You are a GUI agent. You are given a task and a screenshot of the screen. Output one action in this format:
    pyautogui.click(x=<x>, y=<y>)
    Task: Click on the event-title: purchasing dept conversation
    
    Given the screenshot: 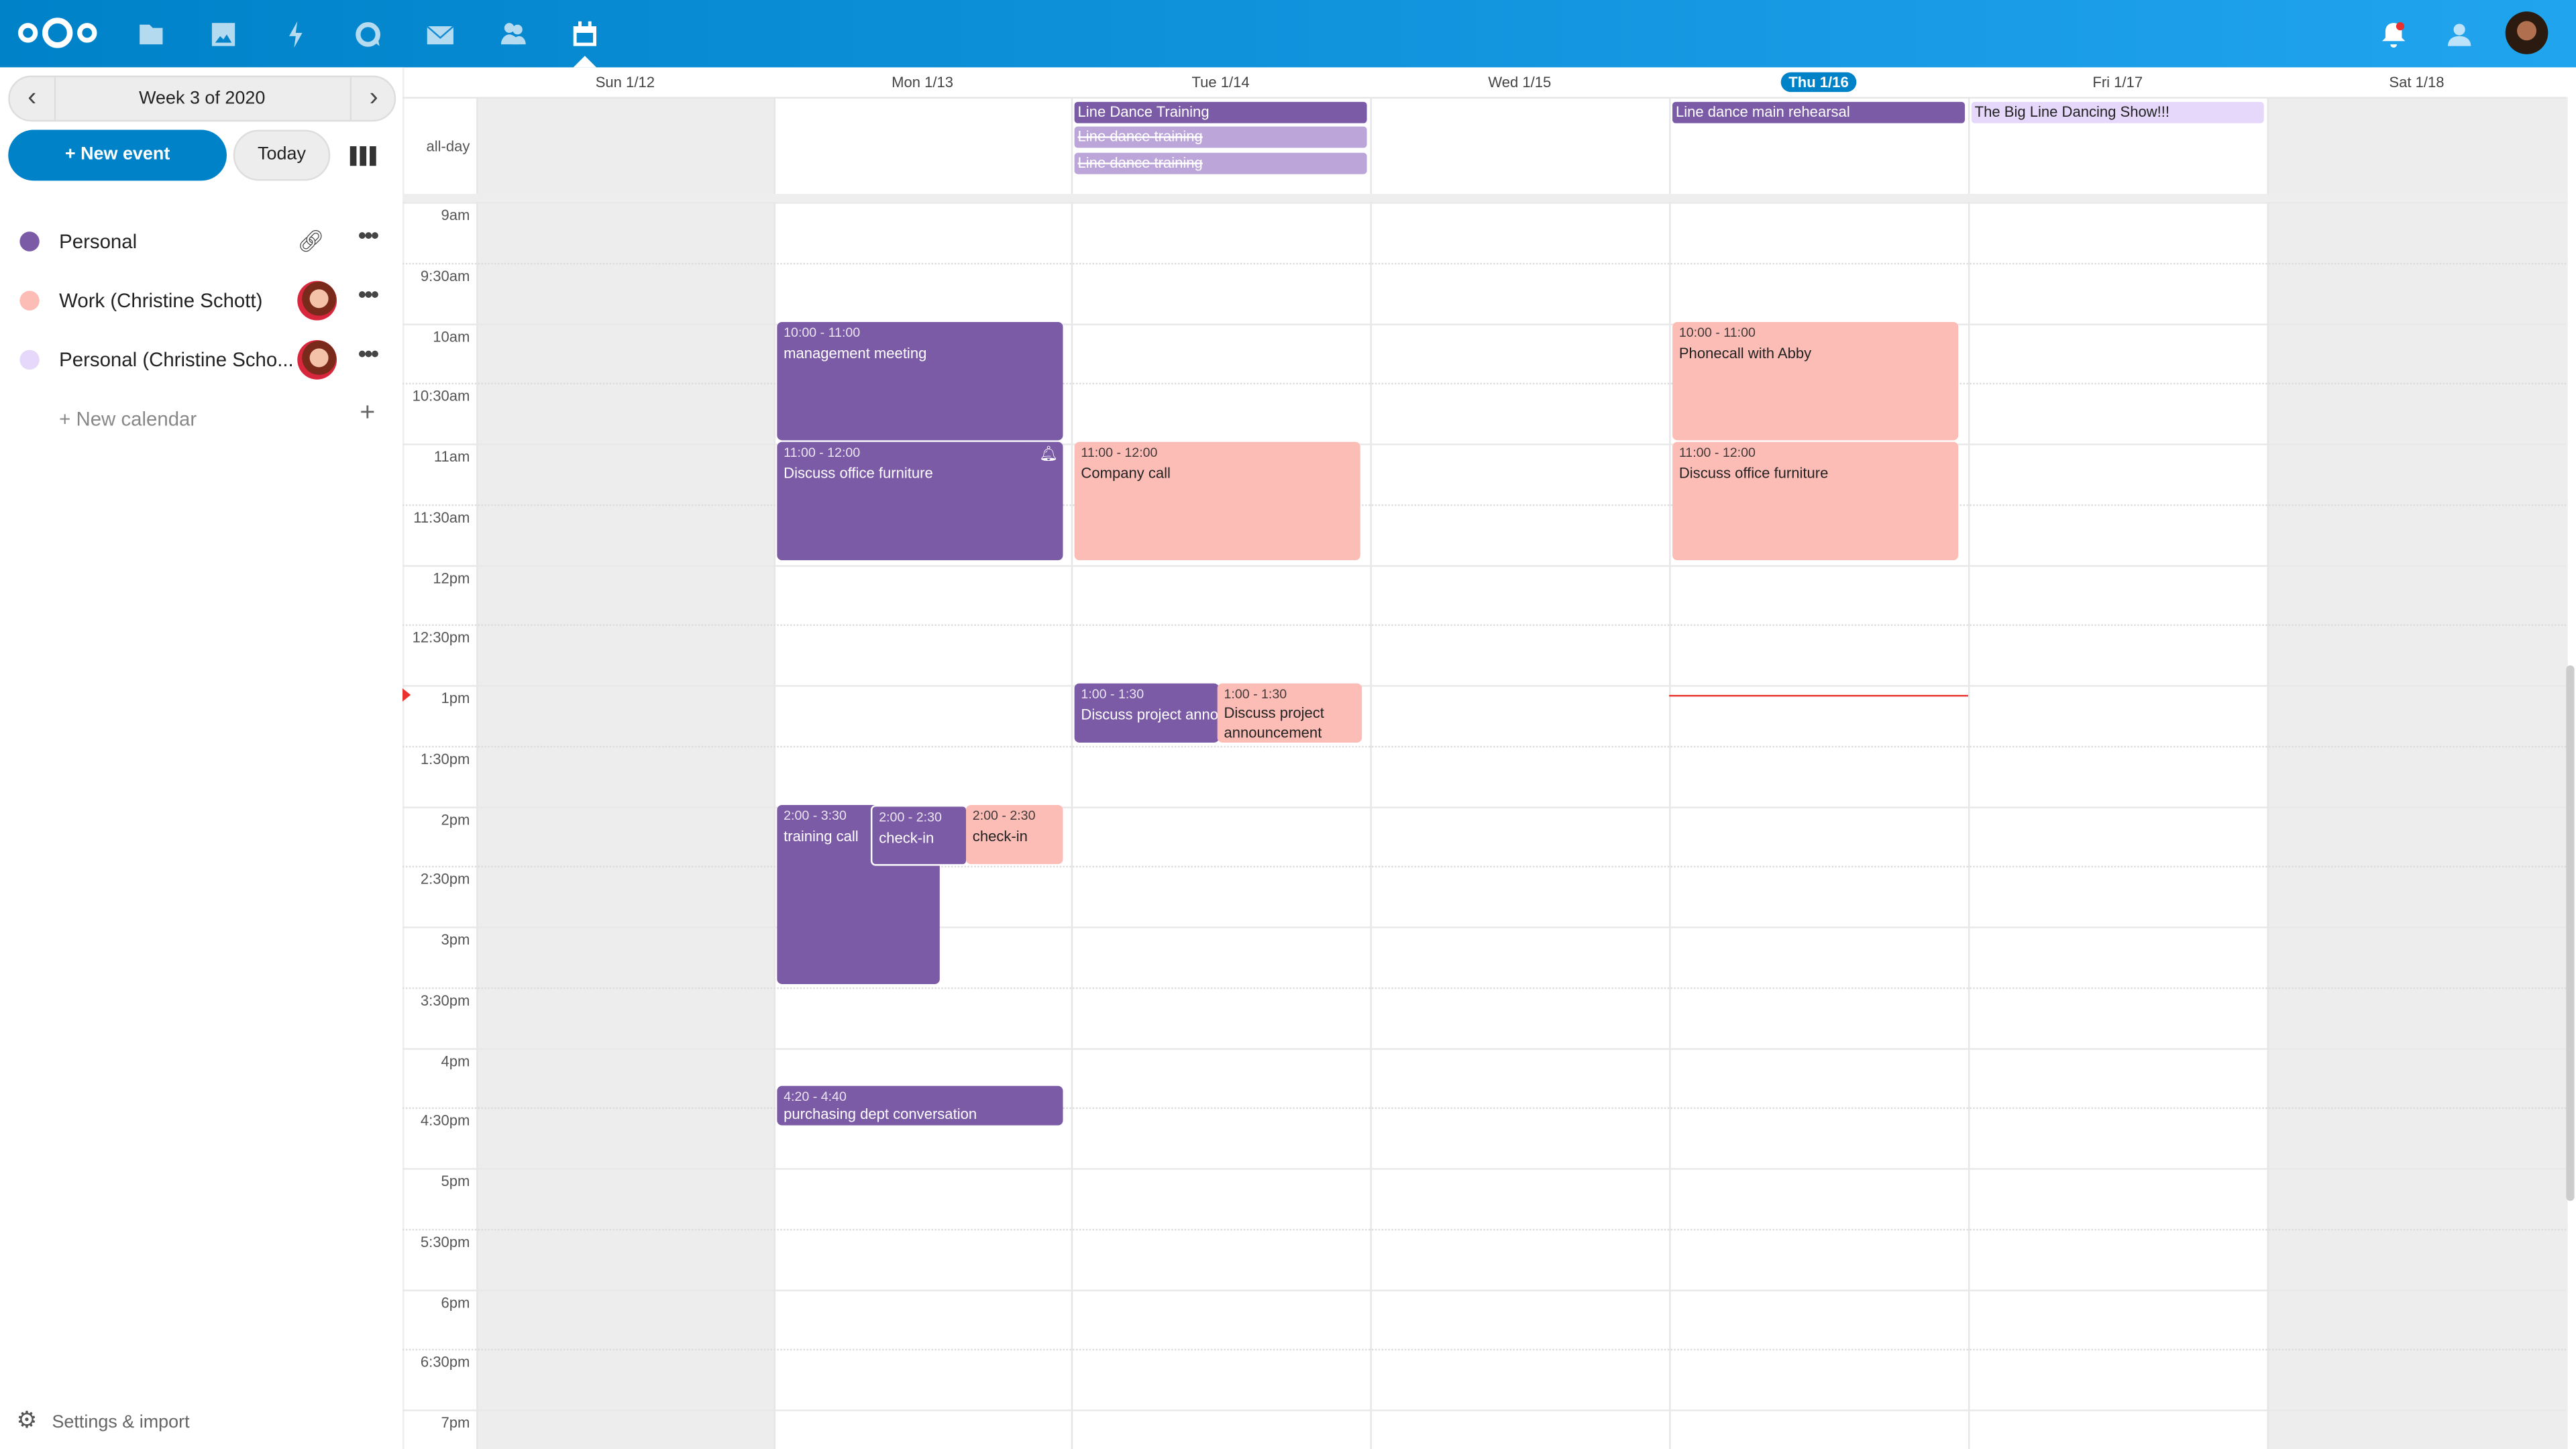 What is the action you would take?
    pyautogui.click(x=880, y=1114)
    